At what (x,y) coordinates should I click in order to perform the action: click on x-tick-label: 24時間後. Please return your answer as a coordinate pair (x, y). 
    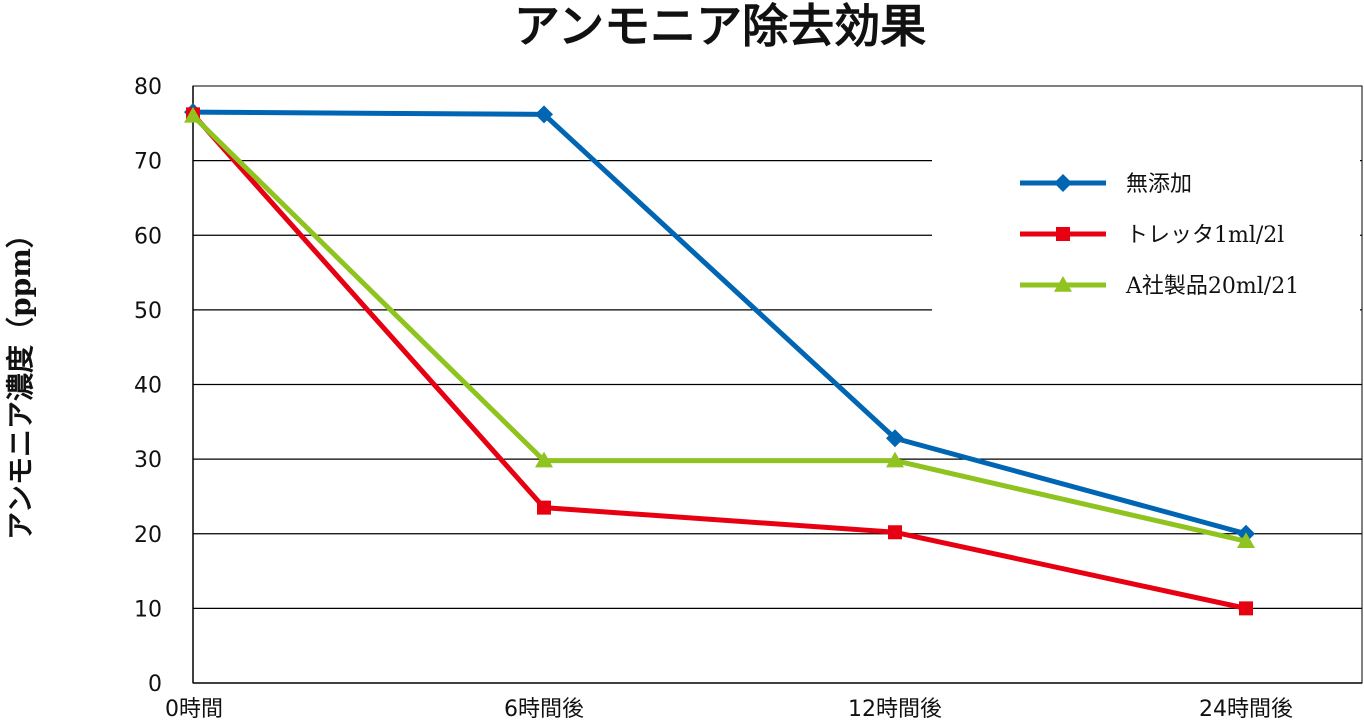
    Looking at the image, I should click on (1246, 709).